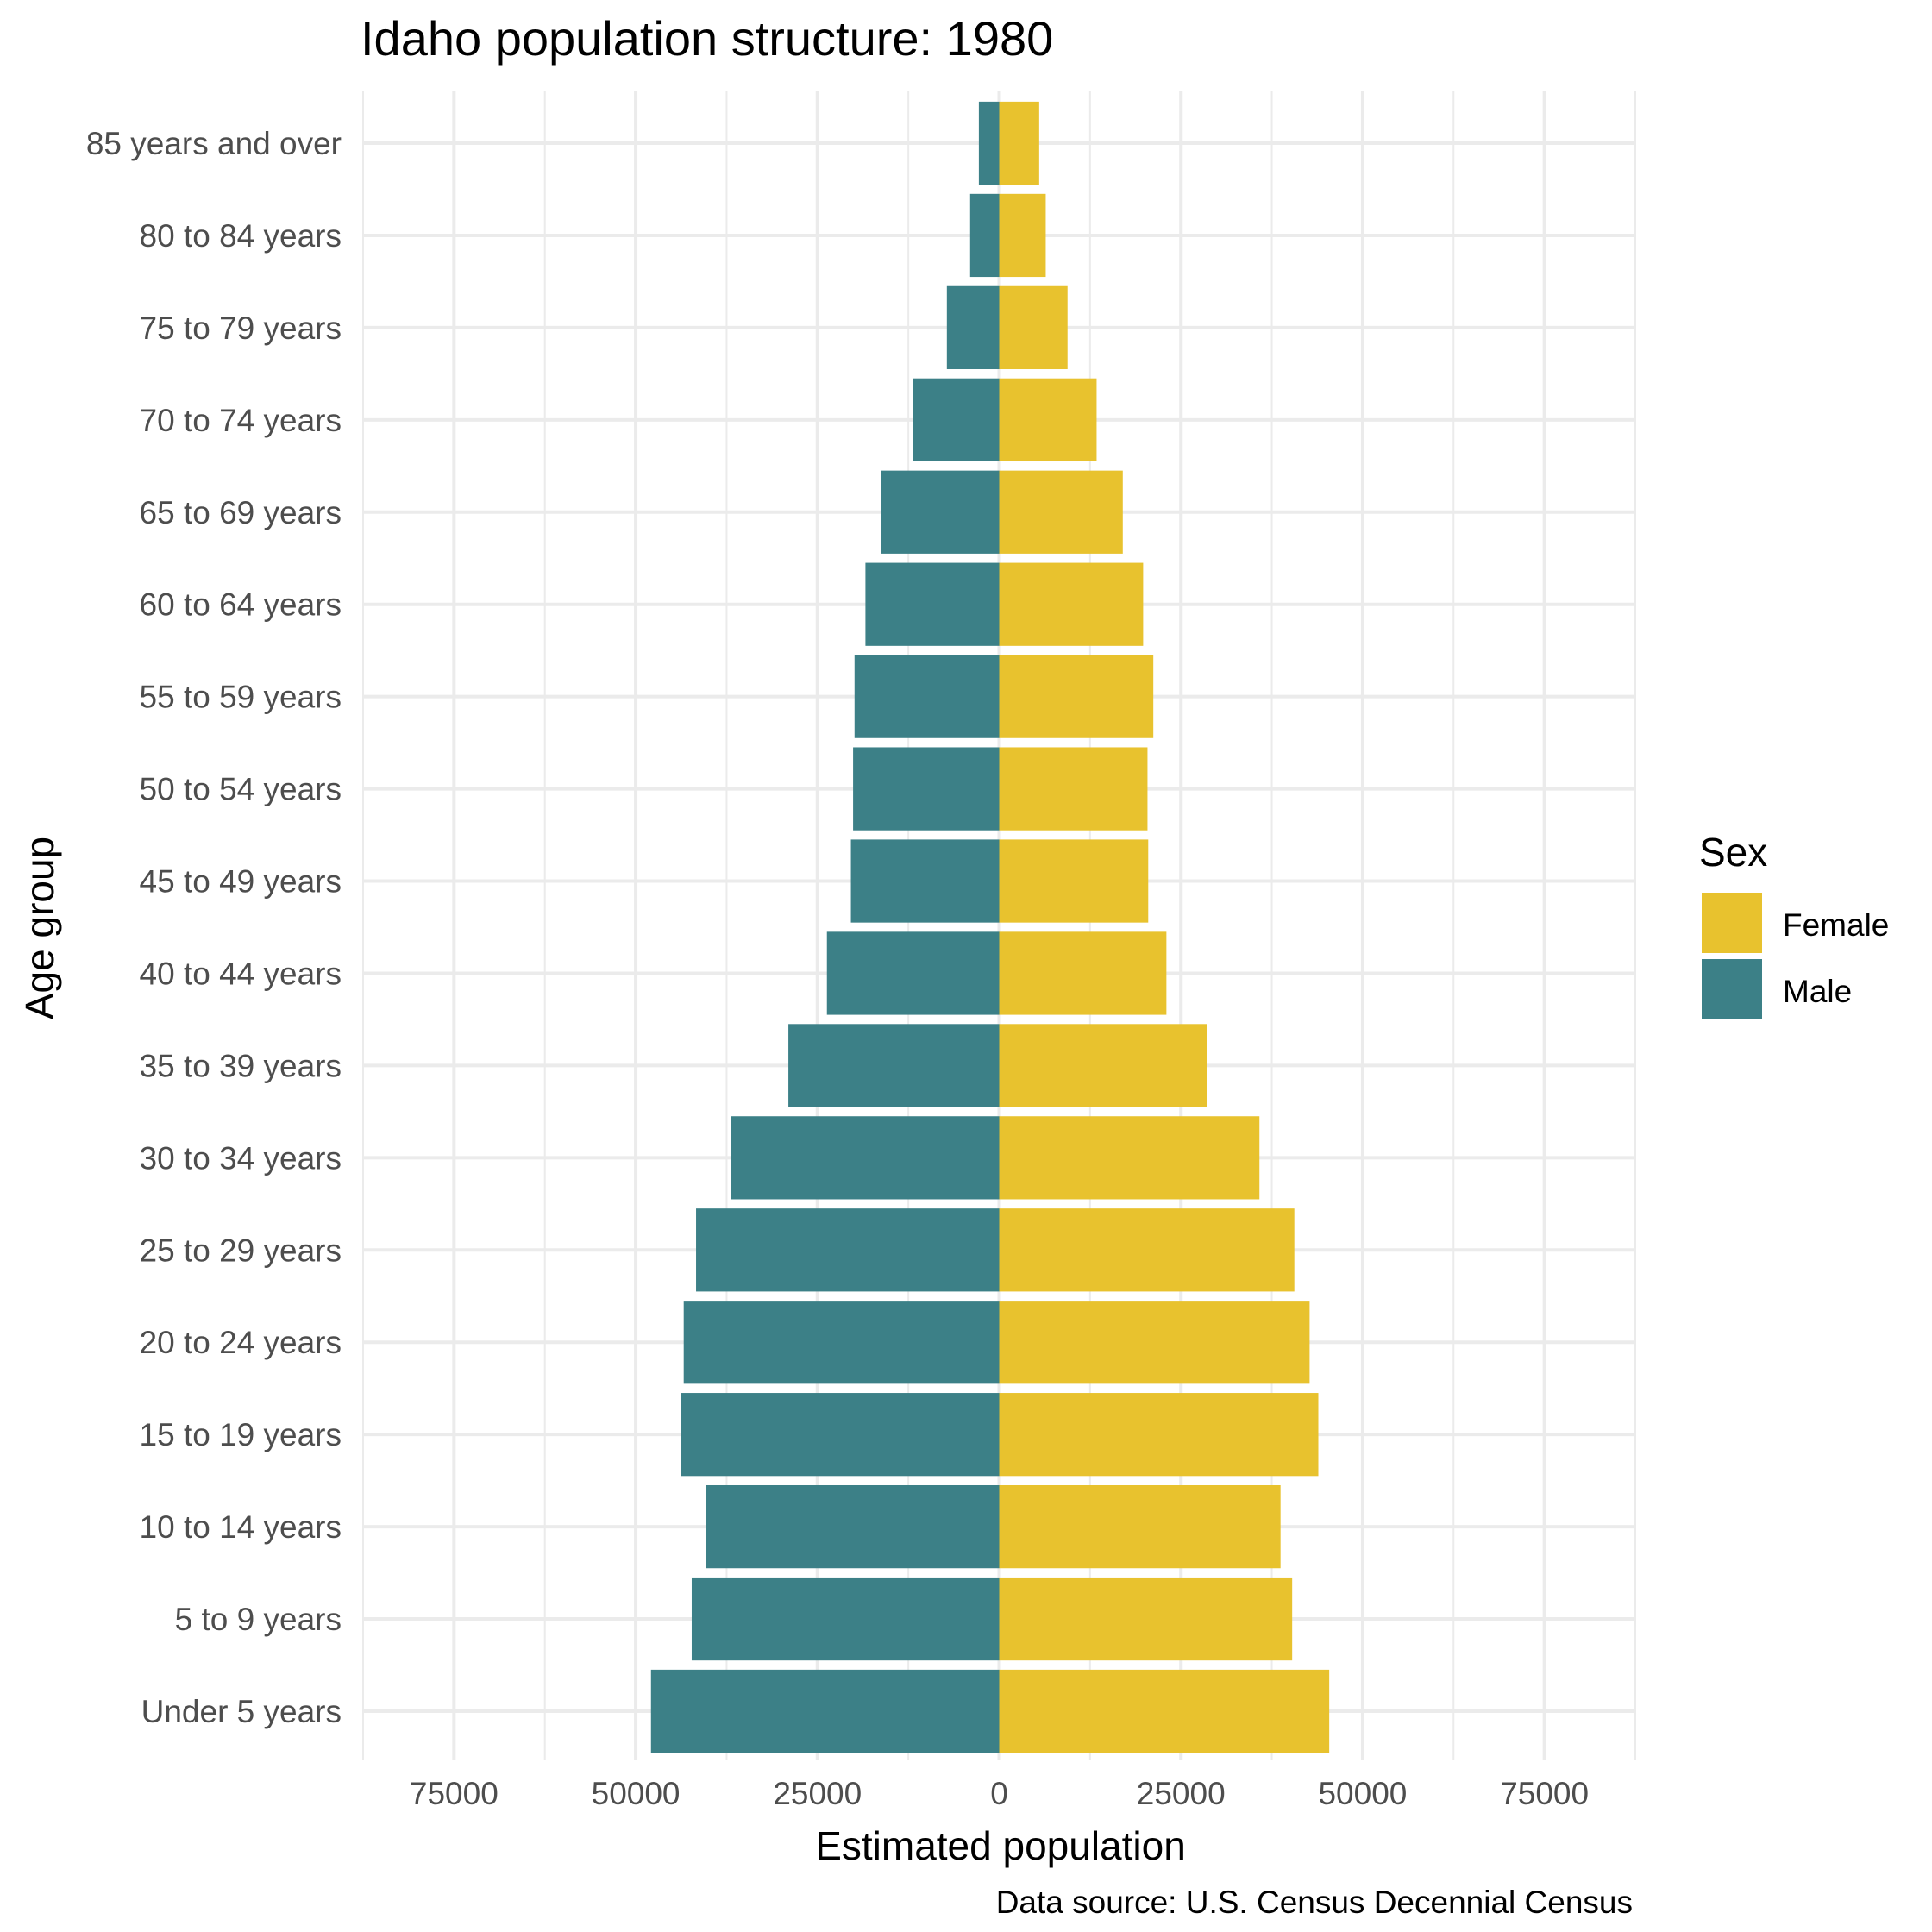 Image resolution: width=1932 pixels, height=1932 pixels. I want to click on y-tick-label: 35 to 39 years, so click(241, 1065).